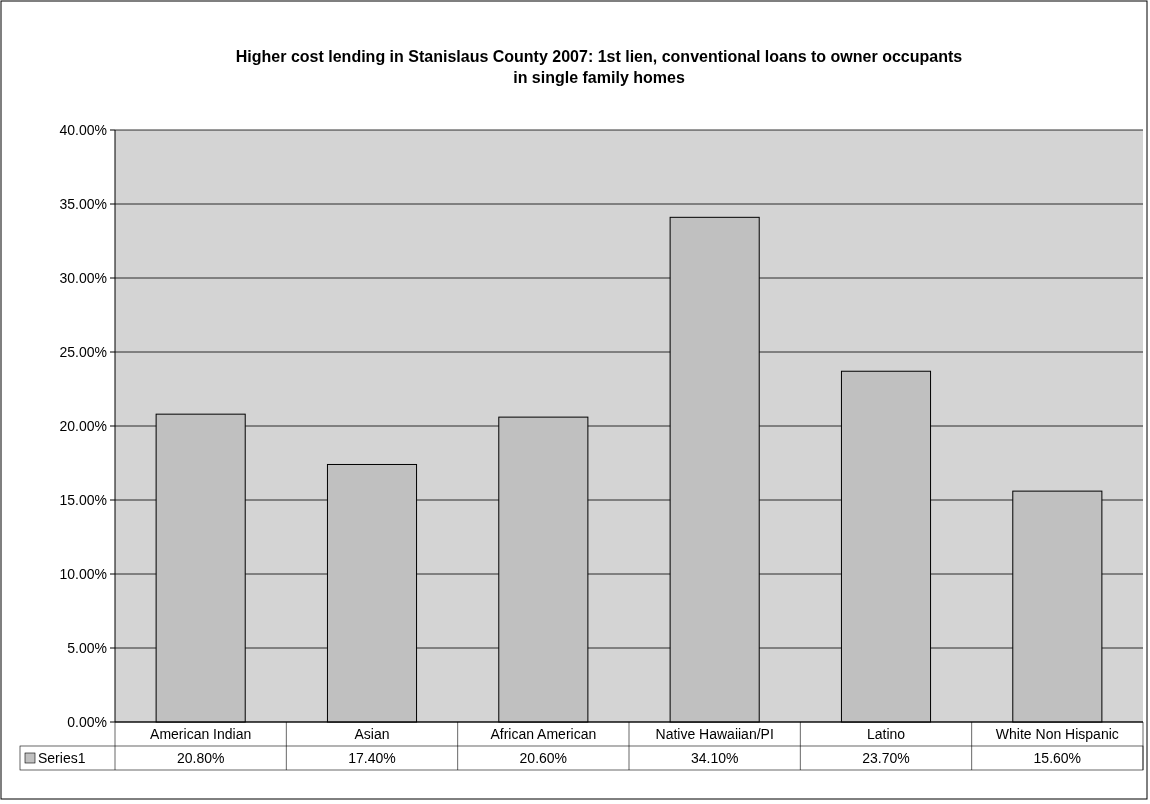  What do you see at coordinates (1057, 757) in the screenshot?
I see `data-label: 15.60%` at bounding box center [1057, 757].